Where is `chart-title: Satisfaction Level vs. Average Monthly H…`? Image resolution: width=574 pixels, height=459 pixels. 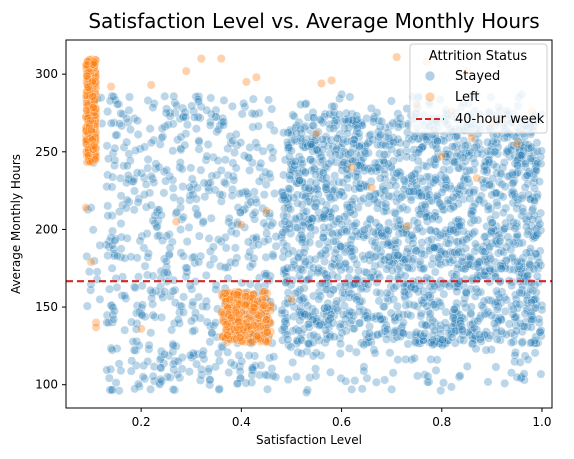 chart-title: Satisfaction Level vs. Average Monthly H… is located at coordinates (313, 21).